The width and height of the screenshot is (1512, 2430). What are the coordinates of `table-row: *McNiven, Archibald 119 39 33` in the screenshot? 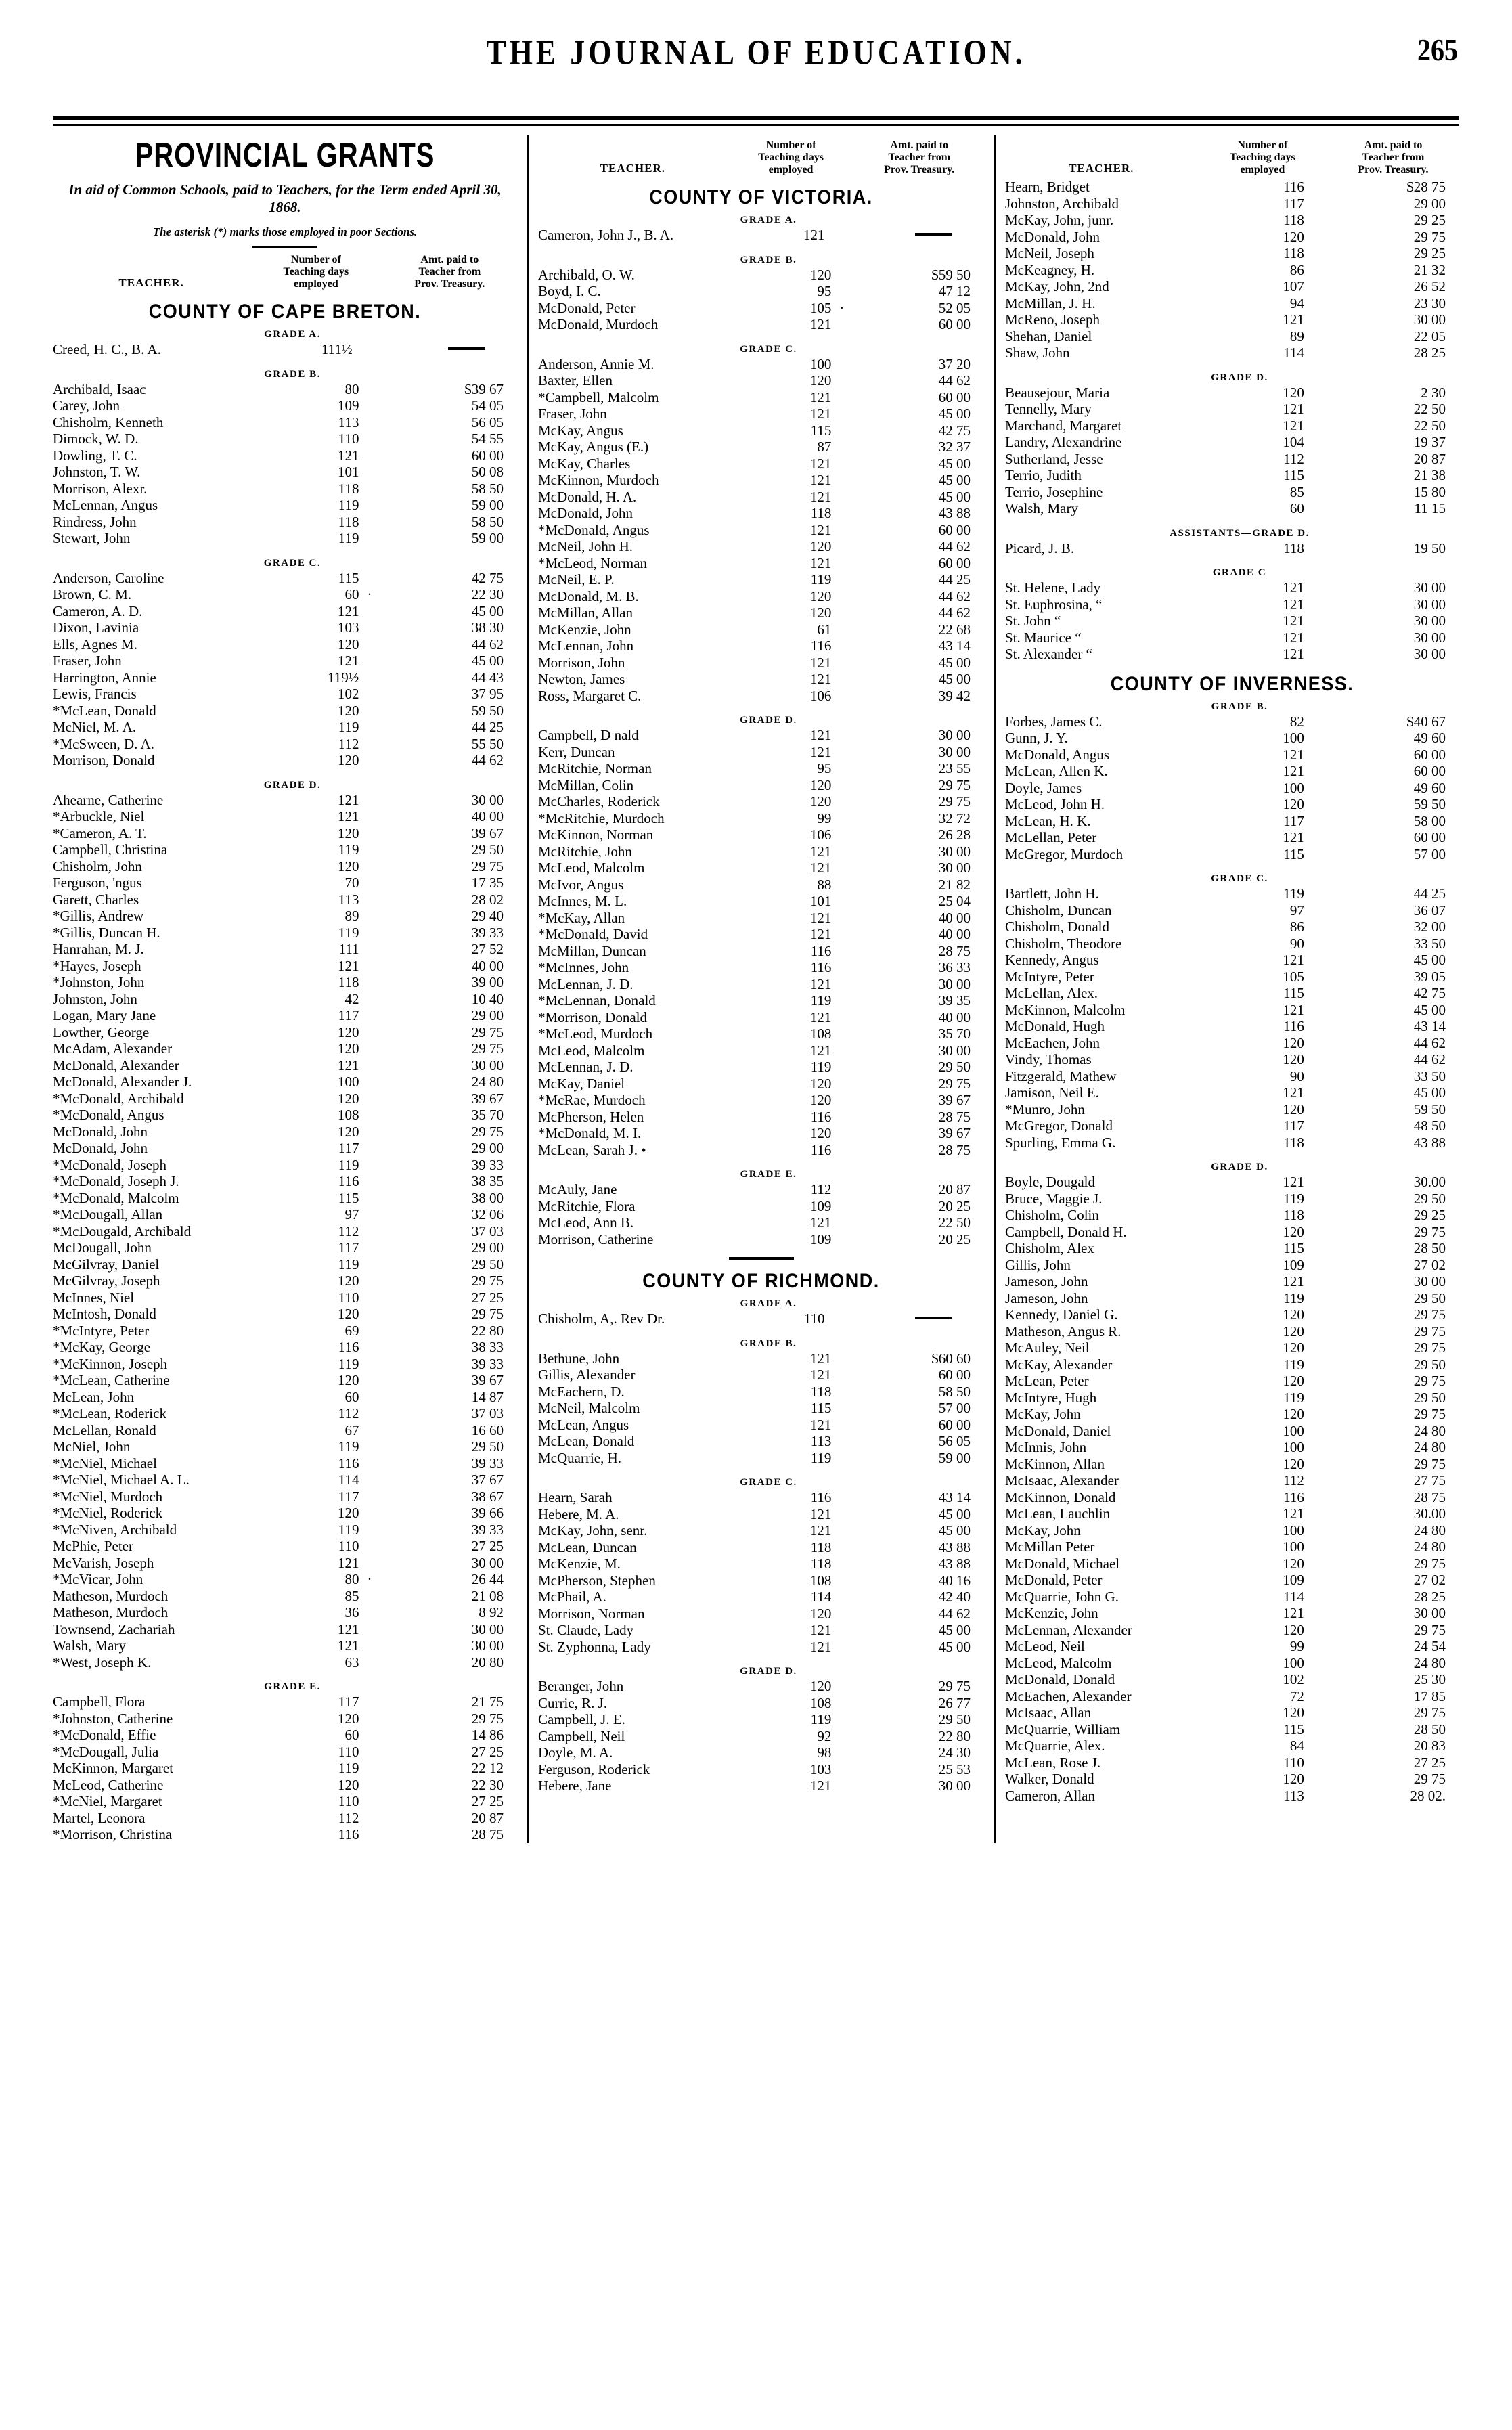 It's located at (285, 1530).